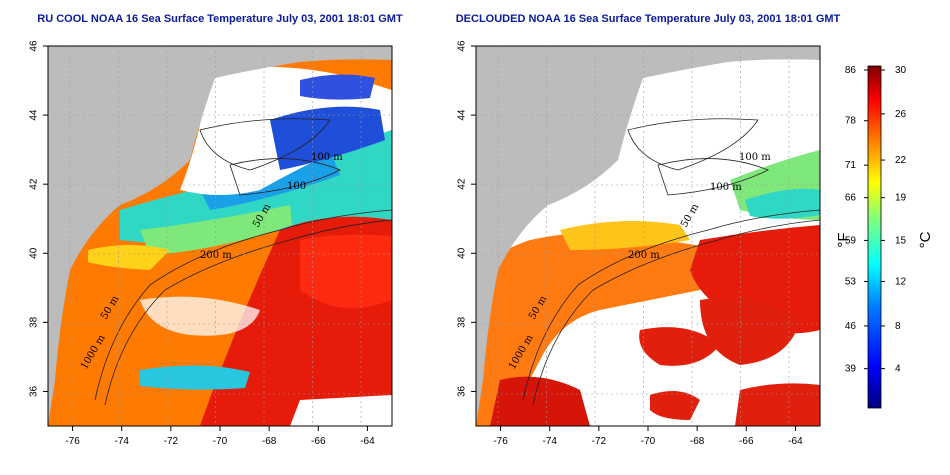  What do you see at coordinates (898, 369) in the screenshot?
I see `colorbar-c-tick: 4` at bounding box center [898, 369].